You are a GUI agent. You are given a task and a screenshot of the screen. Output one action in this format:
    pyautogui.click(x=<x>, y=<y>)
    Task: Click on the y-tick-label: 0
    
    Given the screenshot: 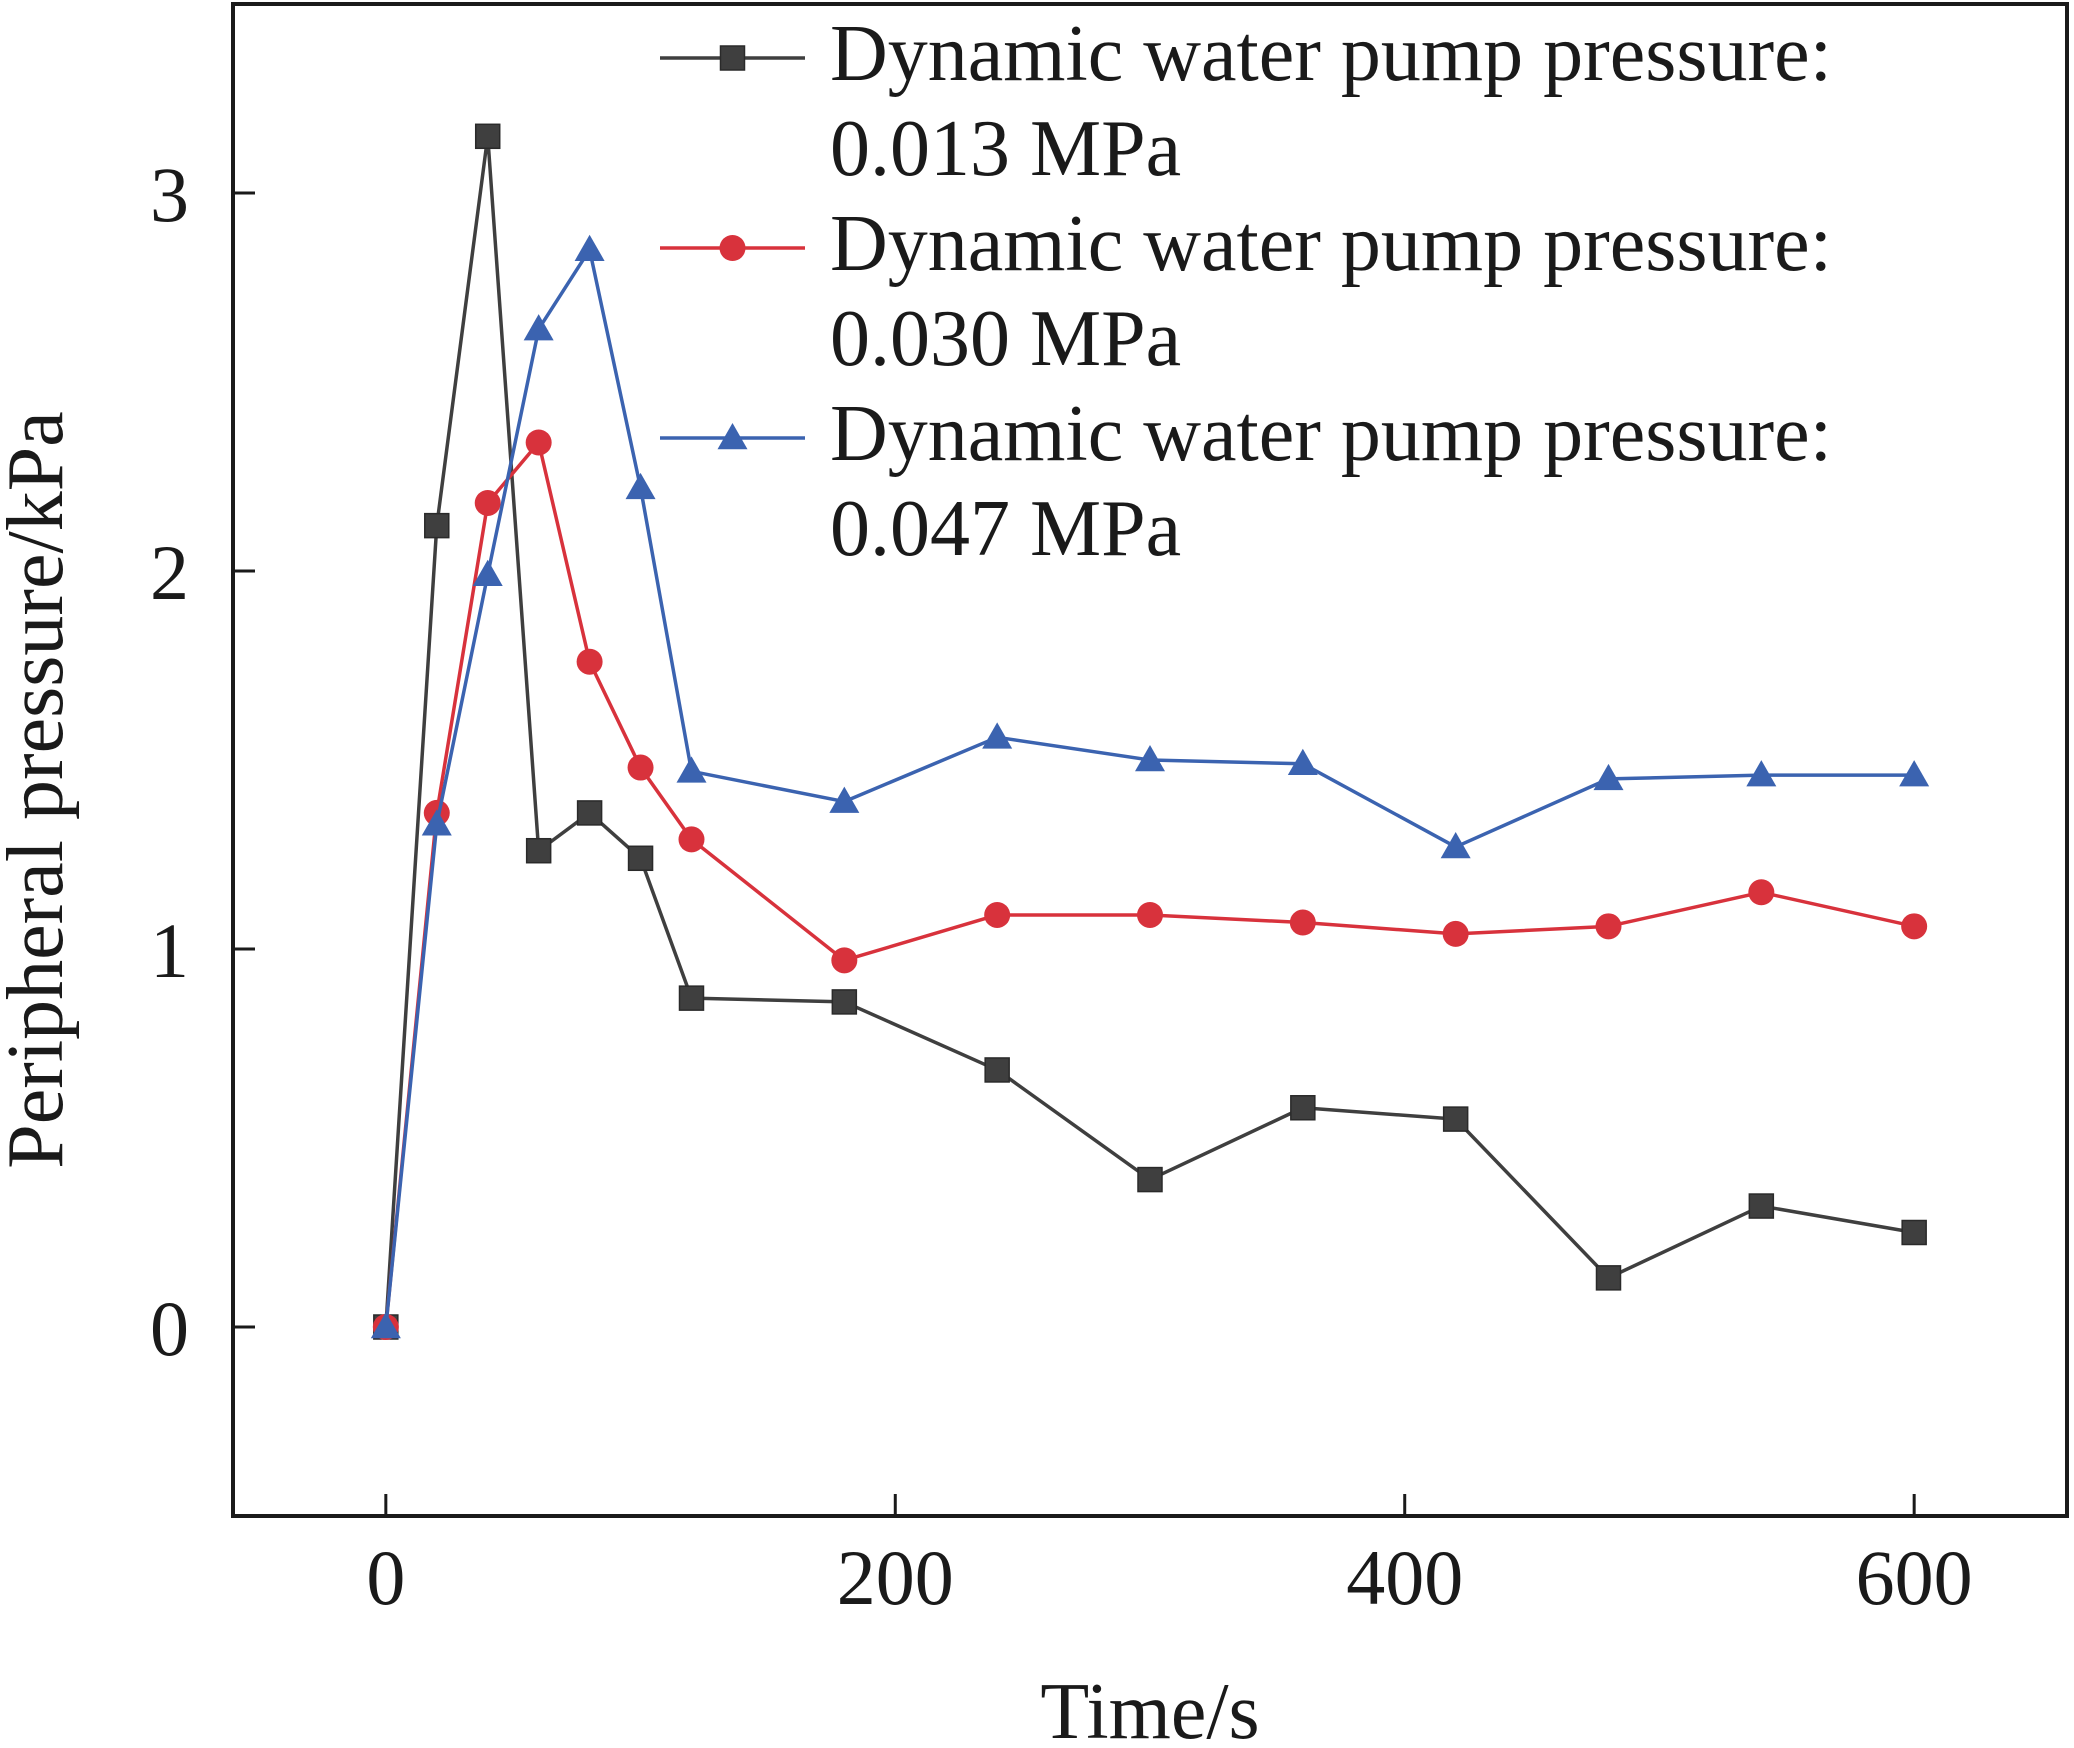 What is the action you would take?
    pyautogui.click(x=169, y=1328)
    